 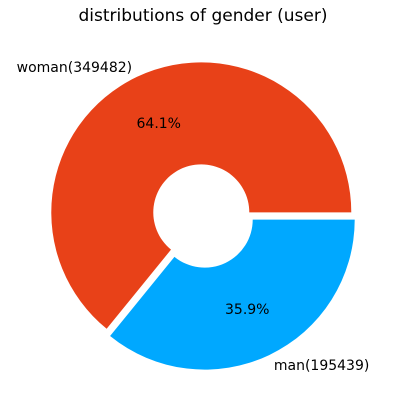 I want to click on pie-category-label-1: man(195439), so click(x=321, y=366).